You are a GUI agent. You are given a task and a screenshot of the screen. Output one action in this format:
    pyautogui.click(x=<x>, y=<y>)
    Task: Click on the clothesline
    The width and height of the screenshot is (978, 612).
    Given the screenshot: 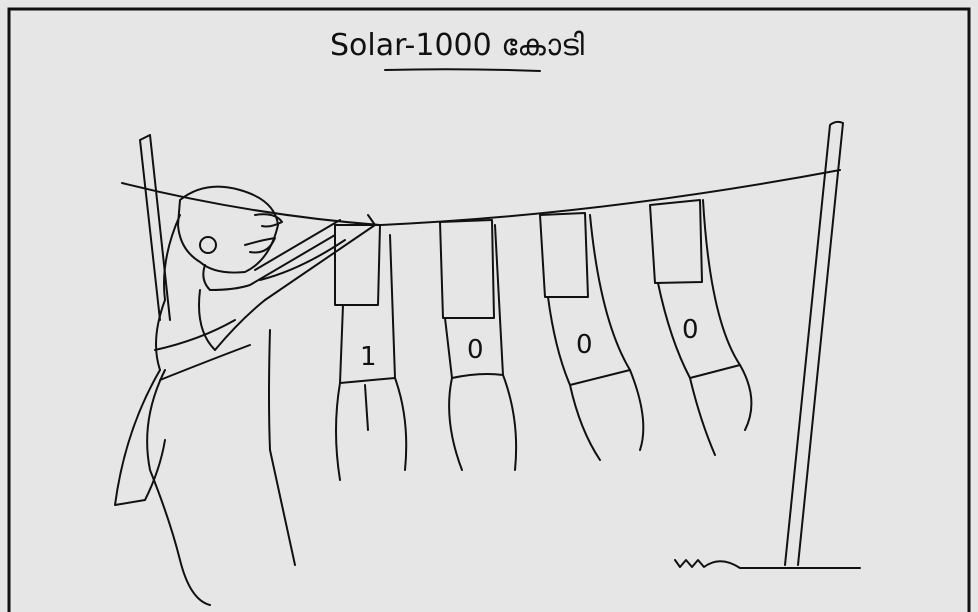 What is the action you would take?
    pyautogui.click(x=481, y=197)
    